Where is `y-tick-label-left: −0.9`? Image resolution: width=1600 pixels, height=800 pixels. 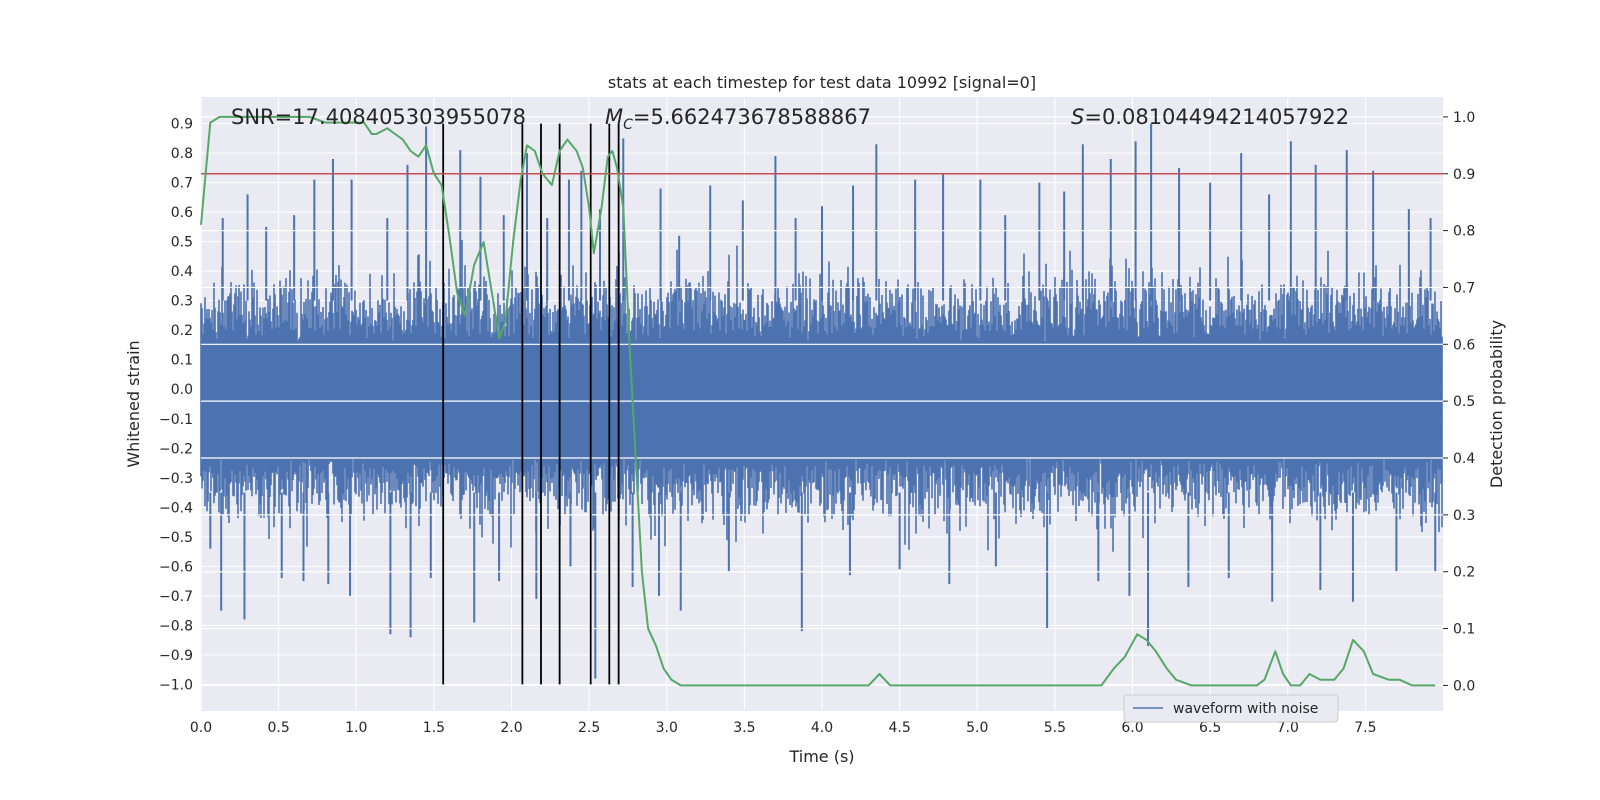
y-tick-label-left: −0.9 is located at coordinates (176, 656).